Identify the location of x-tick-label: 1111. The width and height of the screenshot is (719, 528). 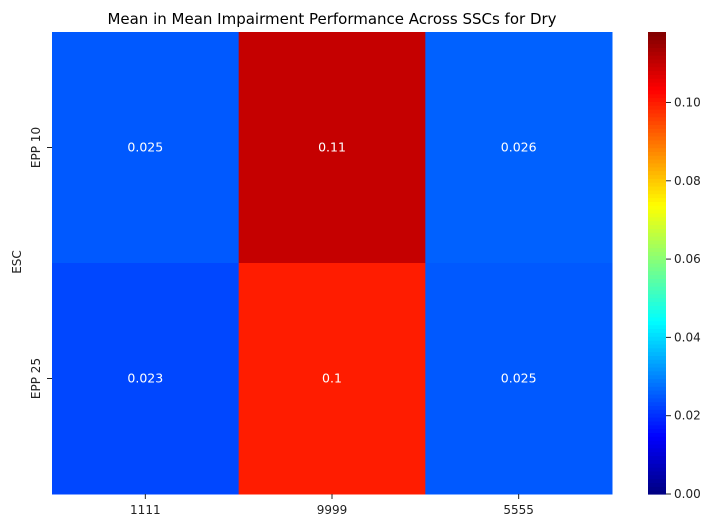
(145, 510).